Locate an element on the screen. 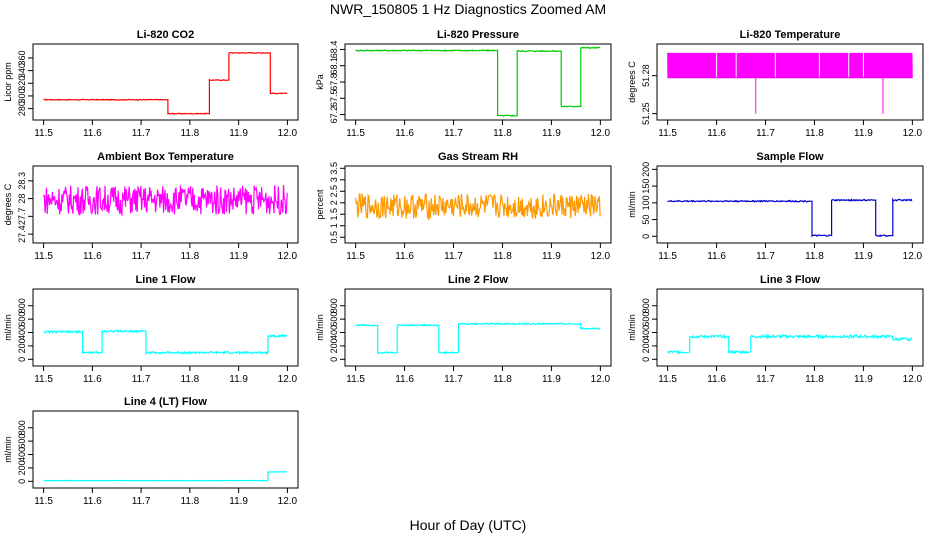 The height and width of the screenshot is (540, 936). y-tick-label: 3 is located at coordinates (334, 179).